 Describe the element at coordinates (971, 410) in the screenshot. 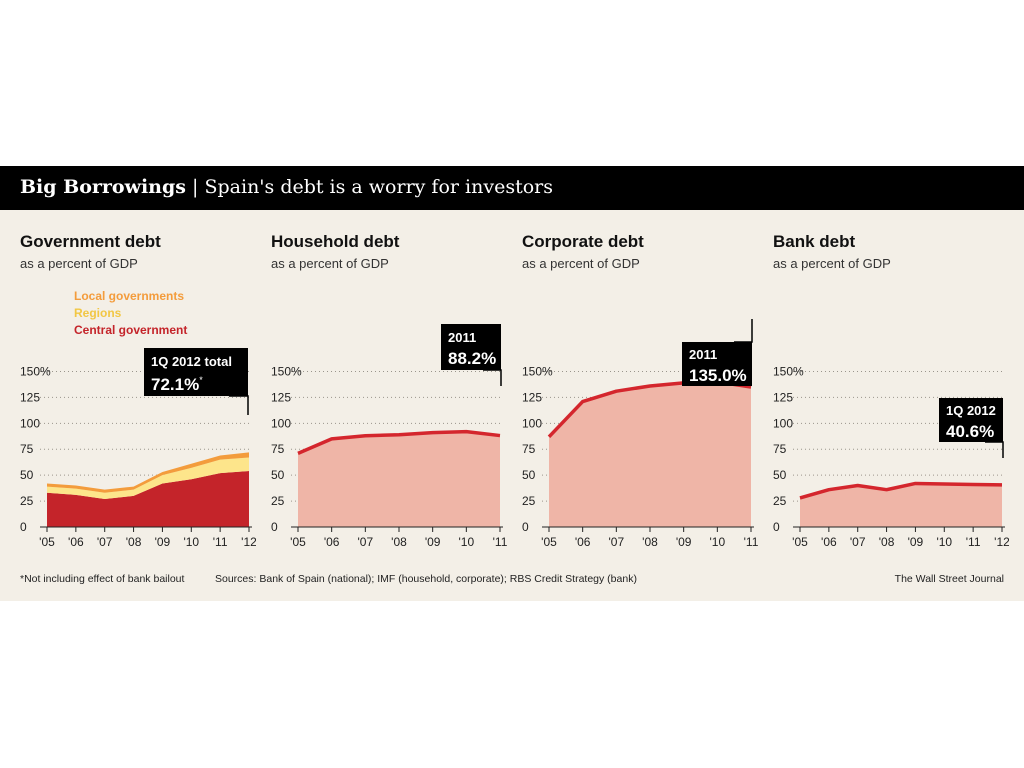

I see `callout-label: 1Q 2012` at that location.